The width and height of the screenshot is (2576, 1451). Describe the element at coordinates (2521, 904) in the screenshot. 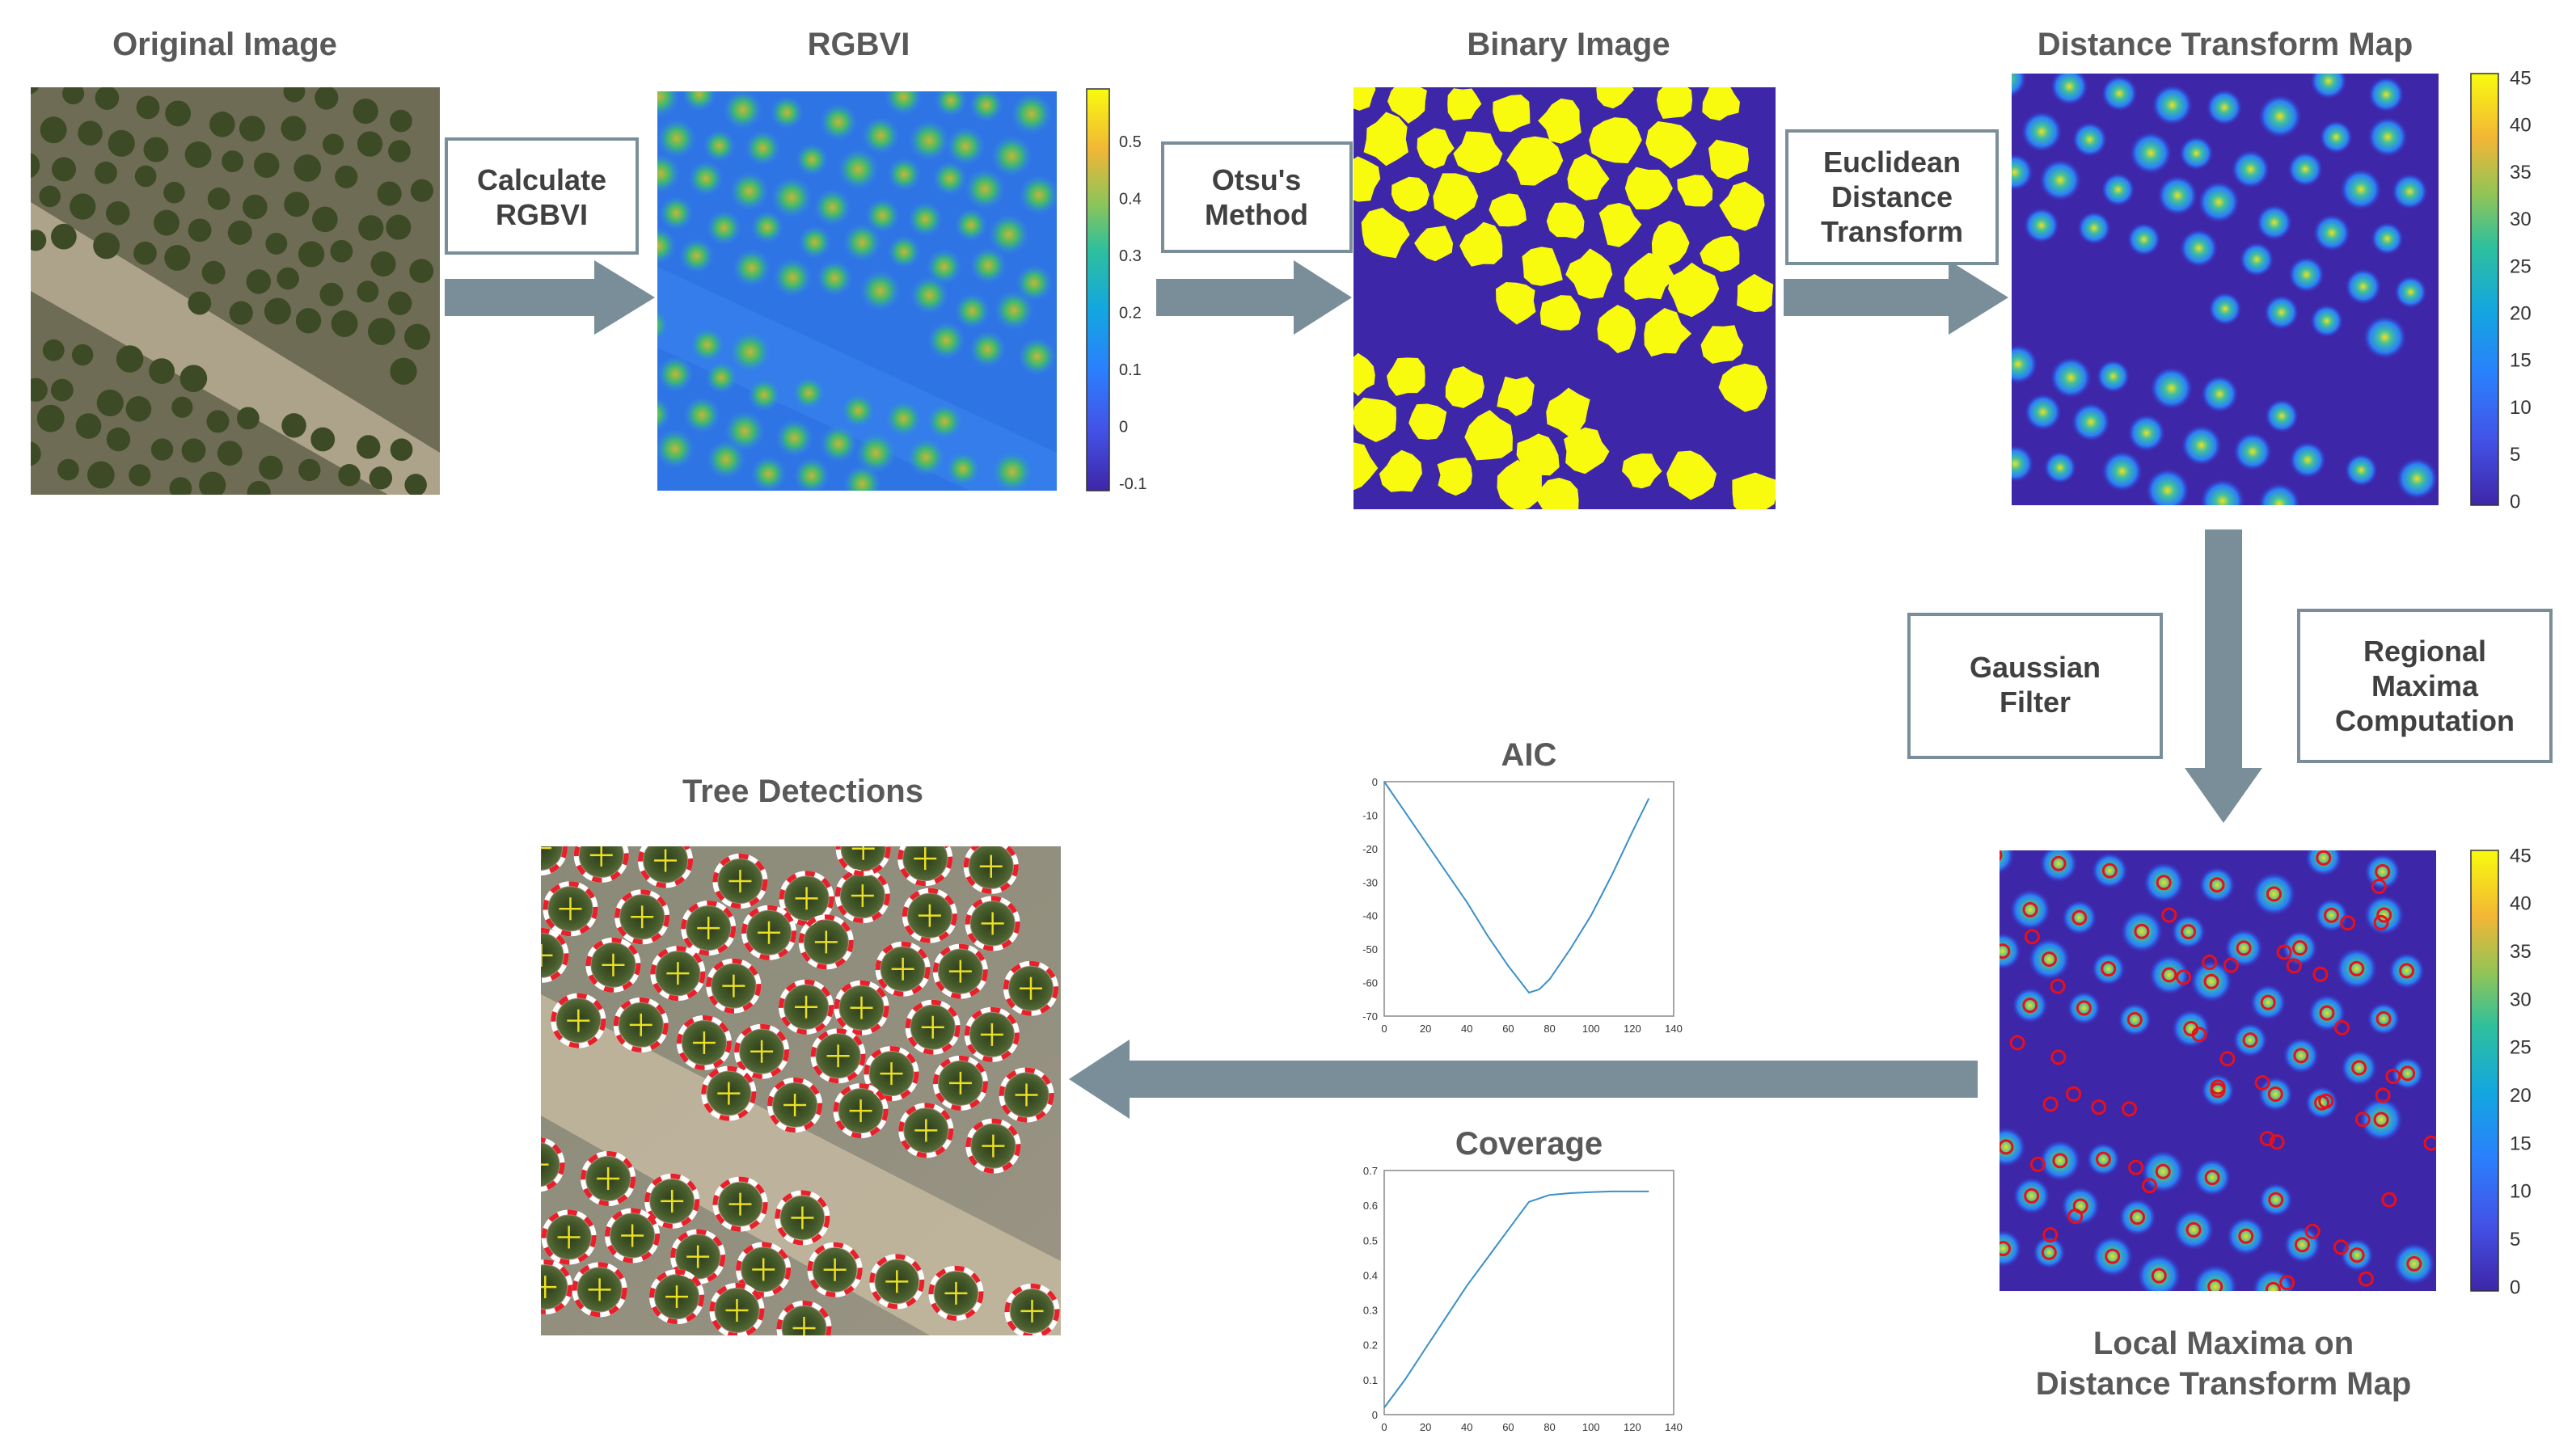

I see `colorbar-tick-label: 40` at that location.